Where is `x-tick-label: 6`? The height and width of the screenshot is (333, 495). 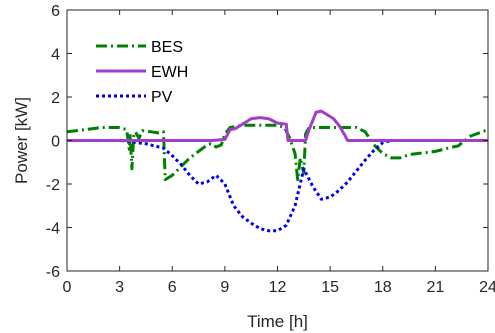 x-tick-label: 6 is located at coordinates (172, 287).